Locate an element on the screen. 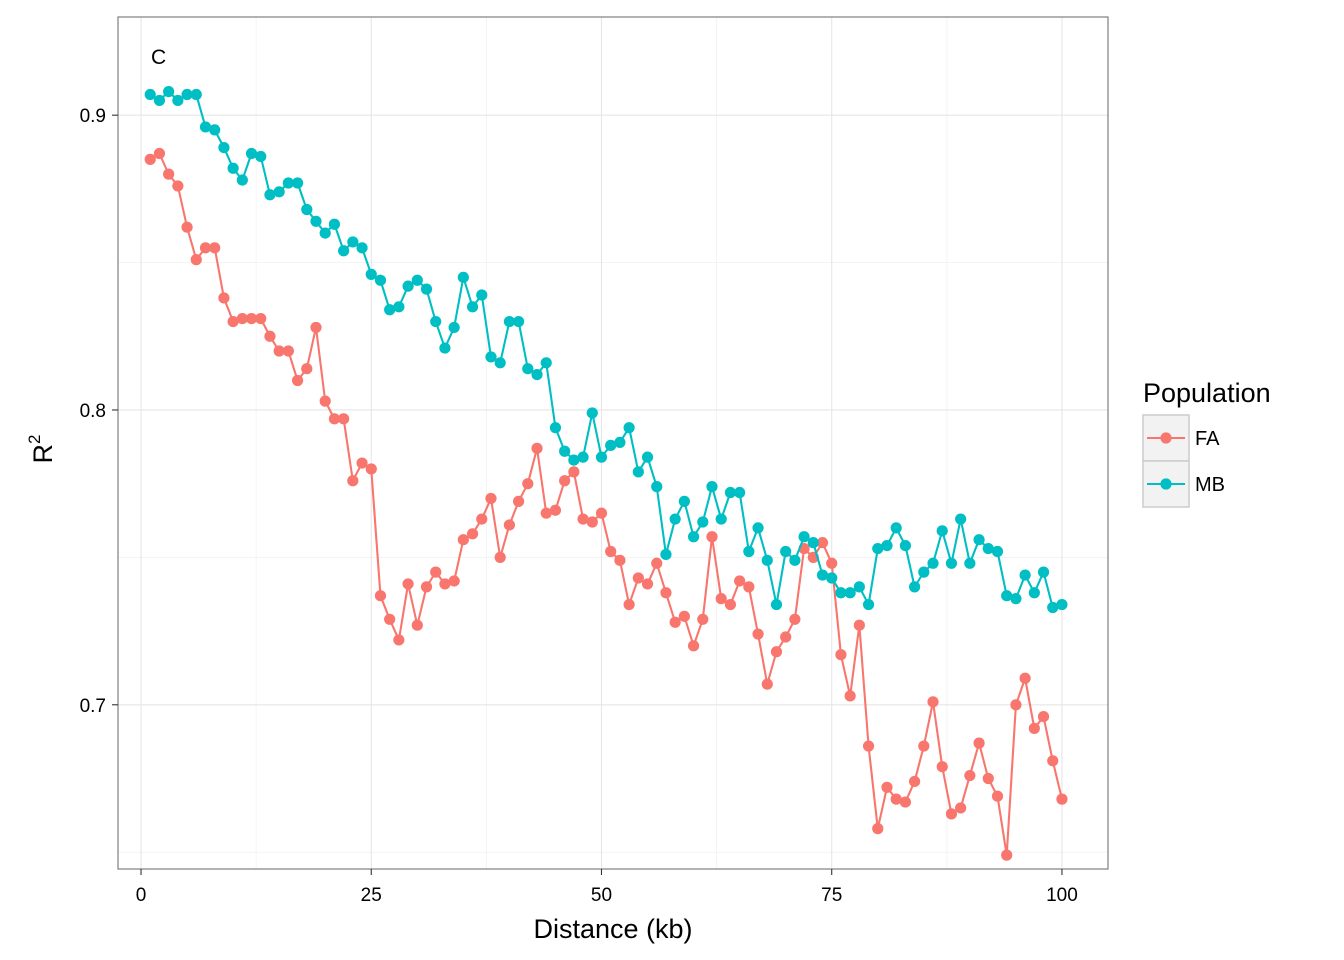  legend-entries: FA MB is located at coordinates (1183, 461).